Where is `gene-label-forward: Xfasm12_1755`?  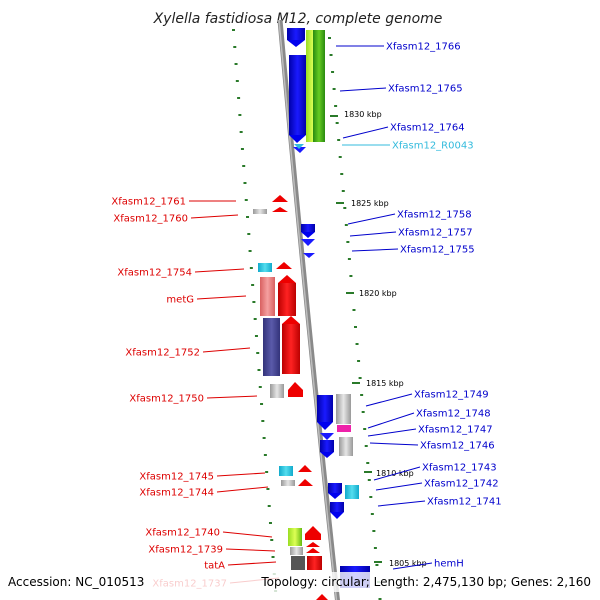 gene-label-forward: Xfasm12_1755 is located at coordinates (413, 250).